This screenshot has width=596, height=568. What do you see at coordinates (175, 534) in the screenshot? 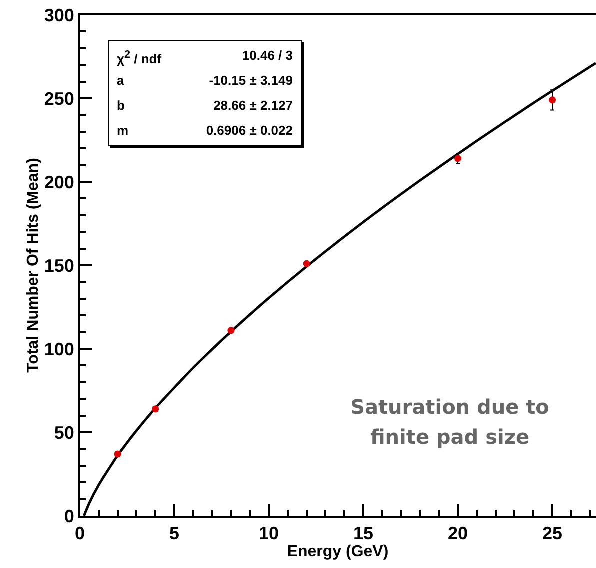
I see `x-tick-label: 5` at bounding box center [175, 534].